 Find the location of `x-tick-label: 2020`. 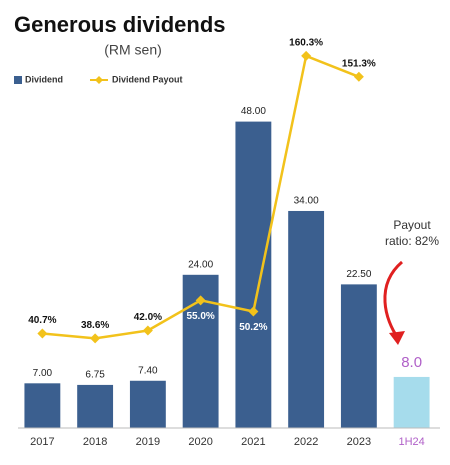

x-tick-label: 2020 is located at coordinates (200, 442).